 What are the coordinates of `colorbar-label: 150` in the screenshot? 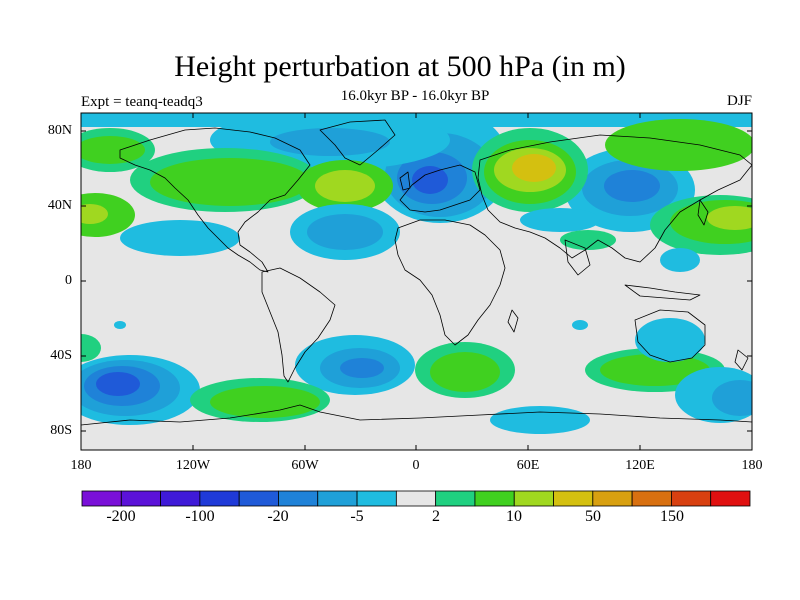 It's located at (672, 516).